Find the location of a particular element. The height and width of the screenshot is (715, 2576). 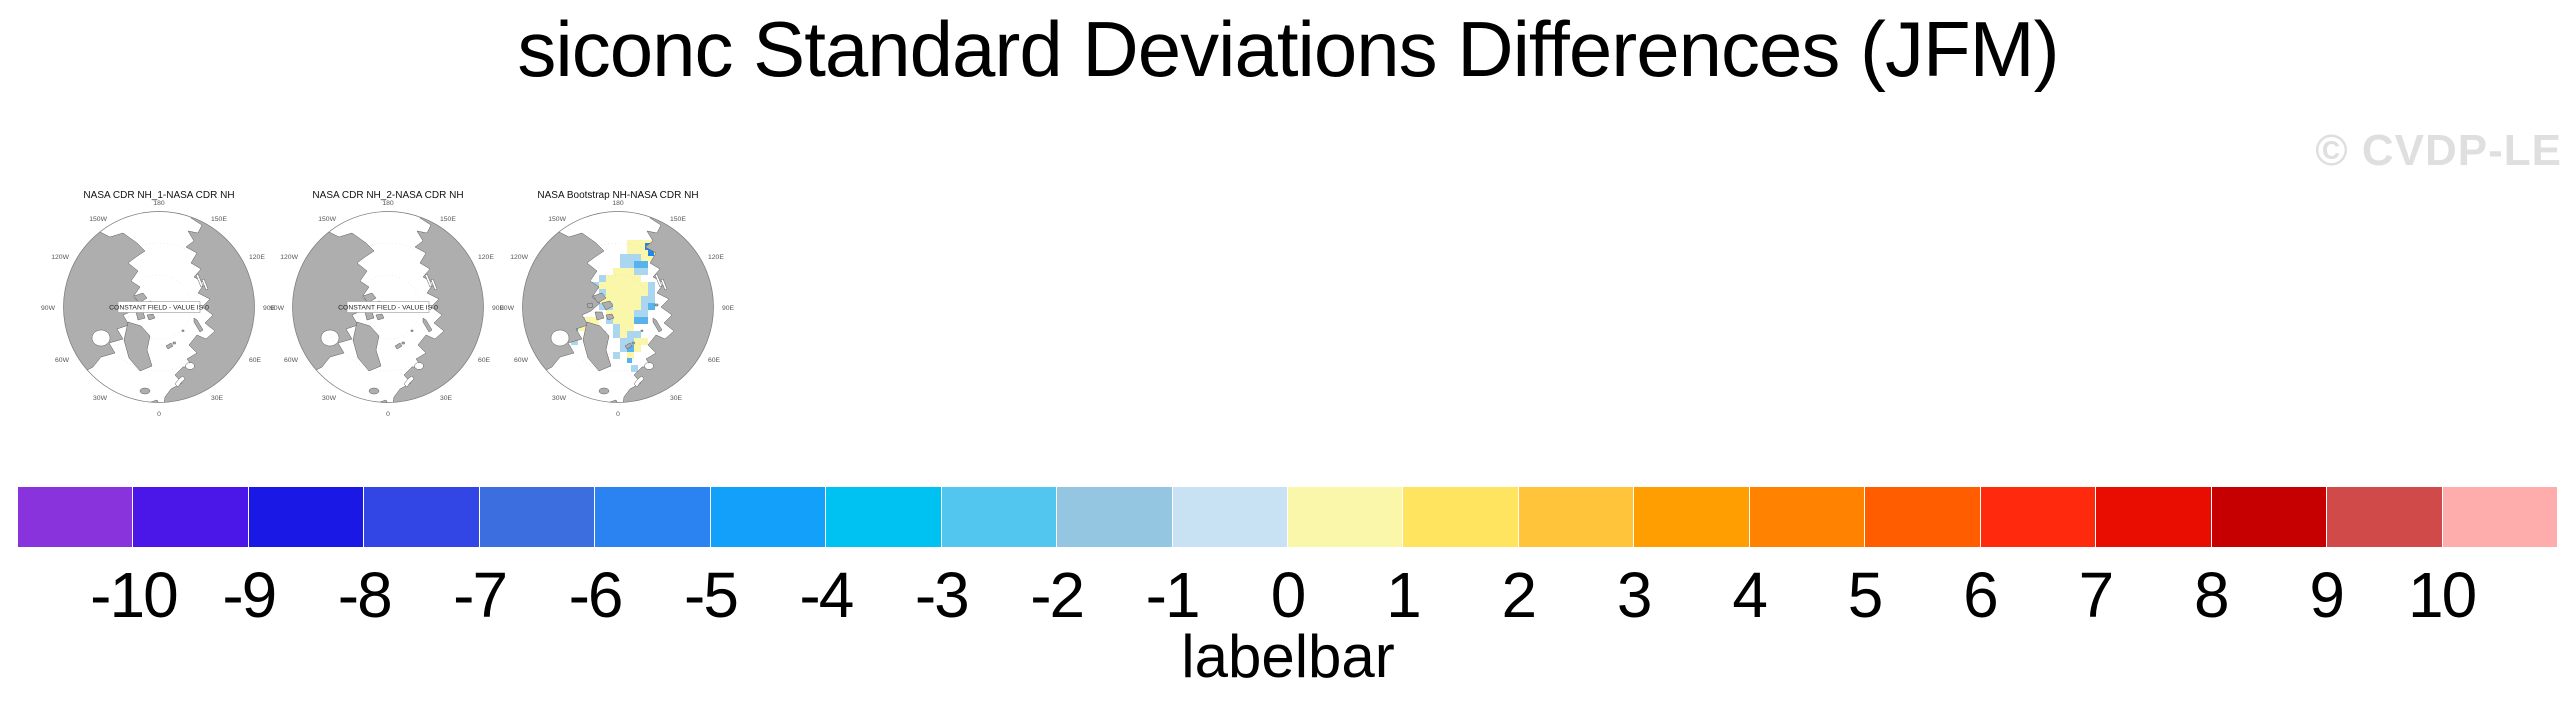

colorbar-tick: -4 is located at coordinates (826, 595).